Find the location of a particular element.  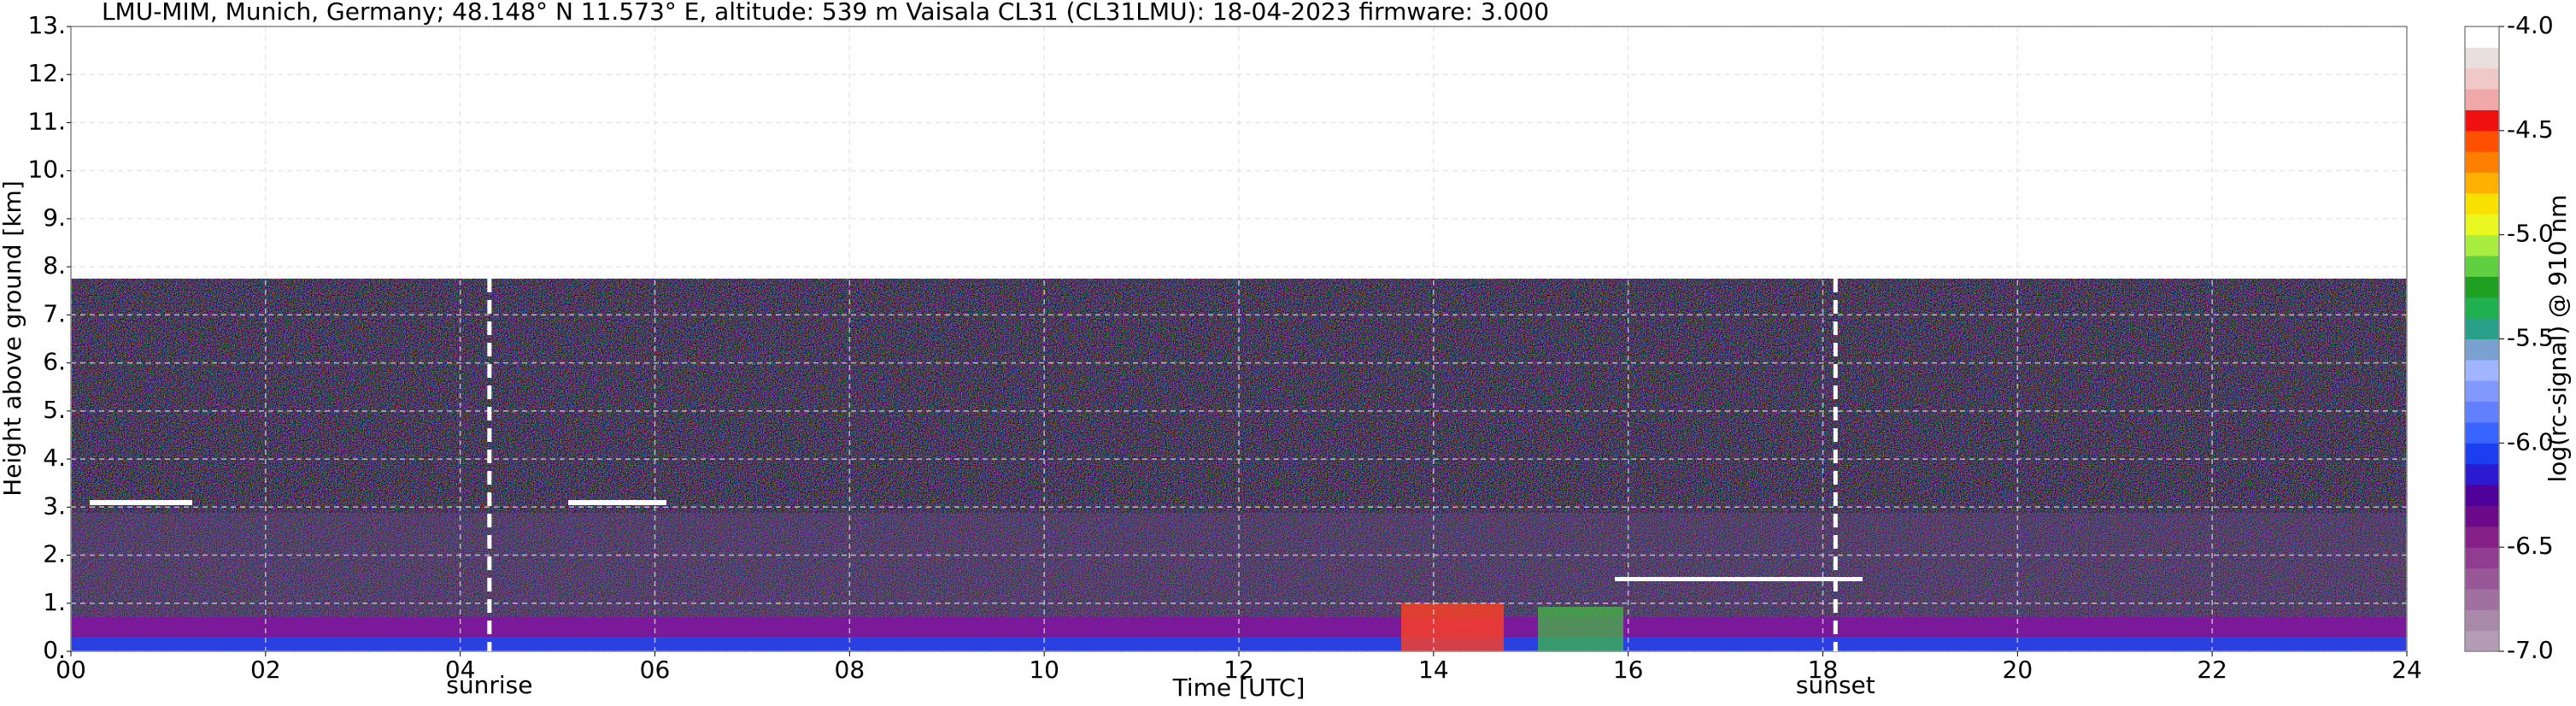

y-tick-label: 3. is located at coordinates (54, 505).